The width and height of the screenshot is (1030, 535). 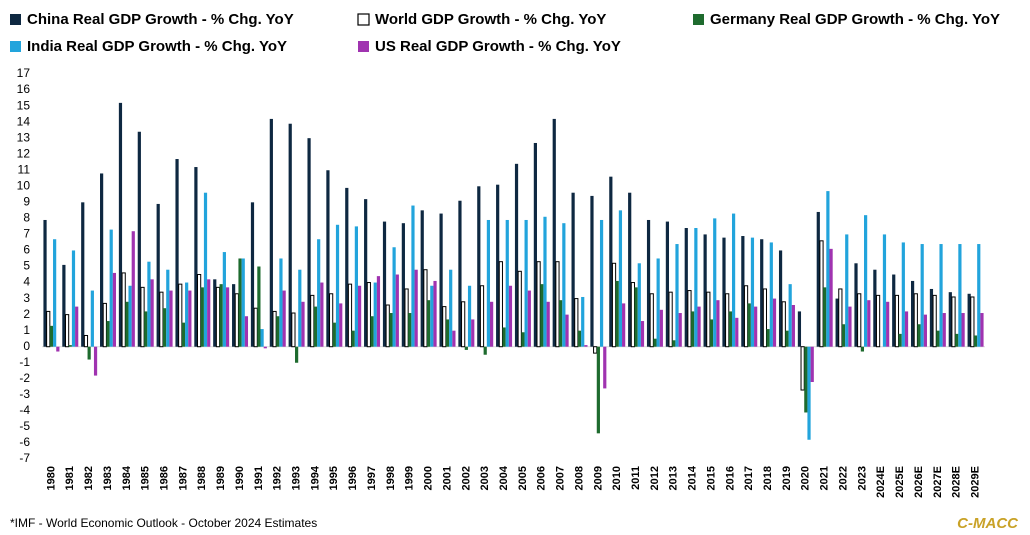 What do you see at coordinates (655, 478) in the screenshot?
I see `x-tick-label: 2012` at bounding box center [655, 478].